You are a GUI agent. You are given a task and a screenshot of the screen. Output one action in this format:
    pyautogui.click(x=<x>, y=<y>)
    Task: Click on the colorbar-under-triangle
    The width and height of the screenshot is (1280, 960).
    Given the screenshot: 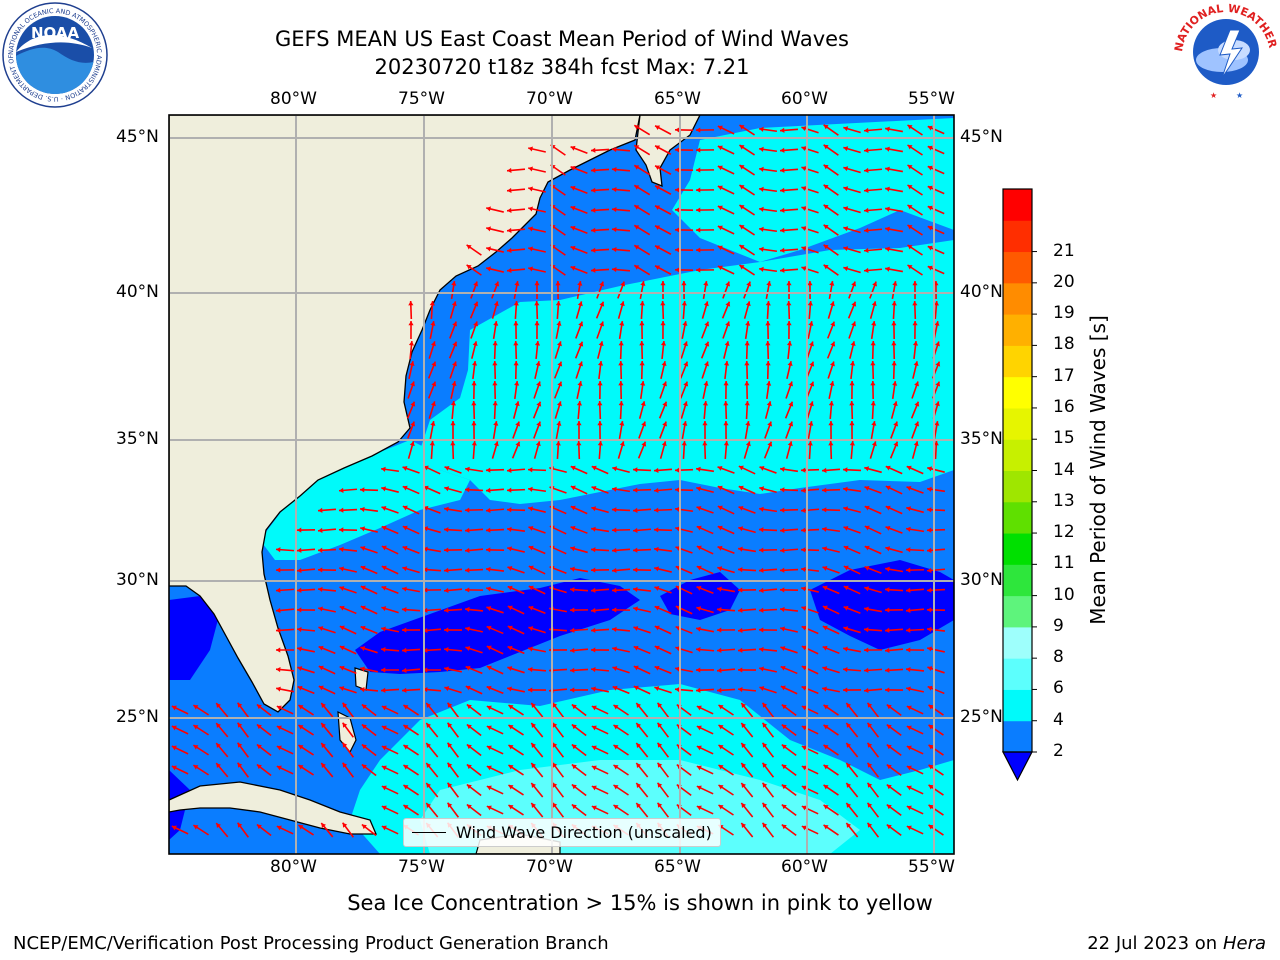 What is the action you would take?
    pyautogui.click(x=1017, y=766)
    